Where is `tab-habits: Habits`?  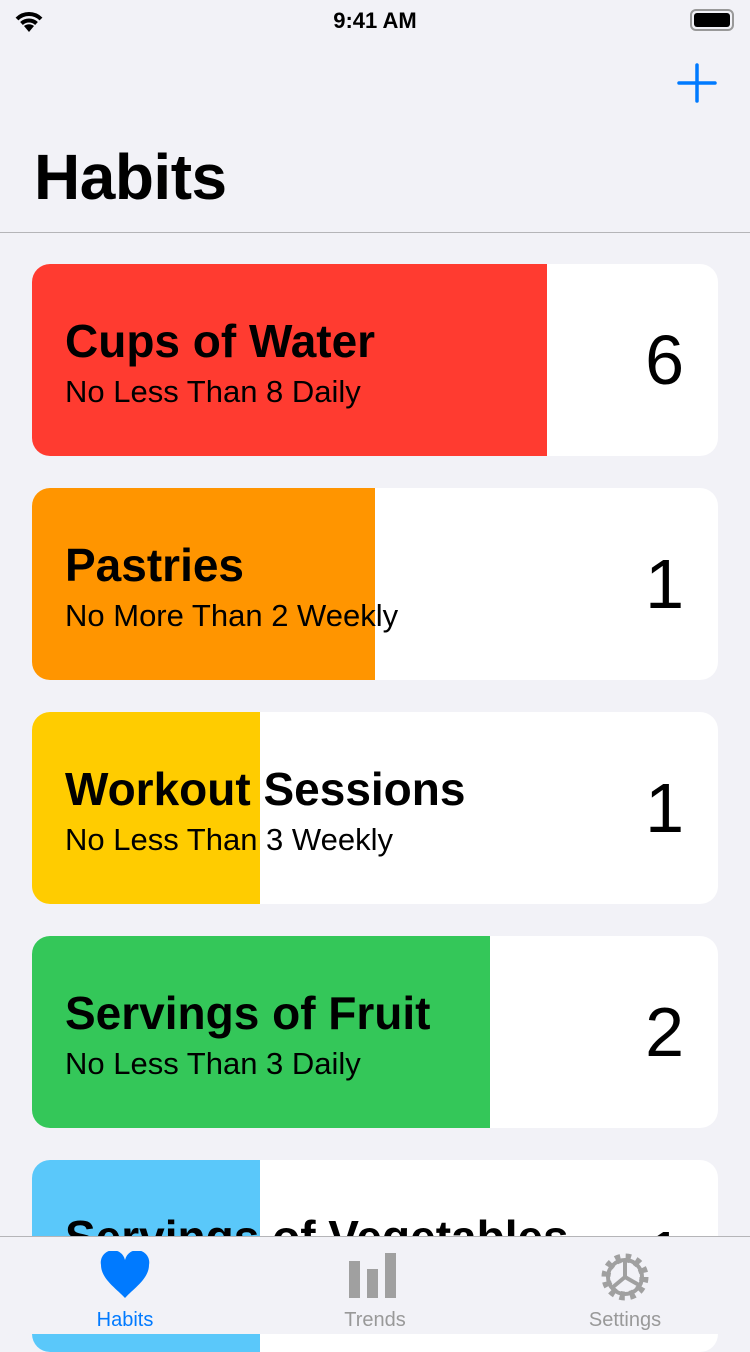
tab-habits: Habits is located at coordinates (125, 1286).